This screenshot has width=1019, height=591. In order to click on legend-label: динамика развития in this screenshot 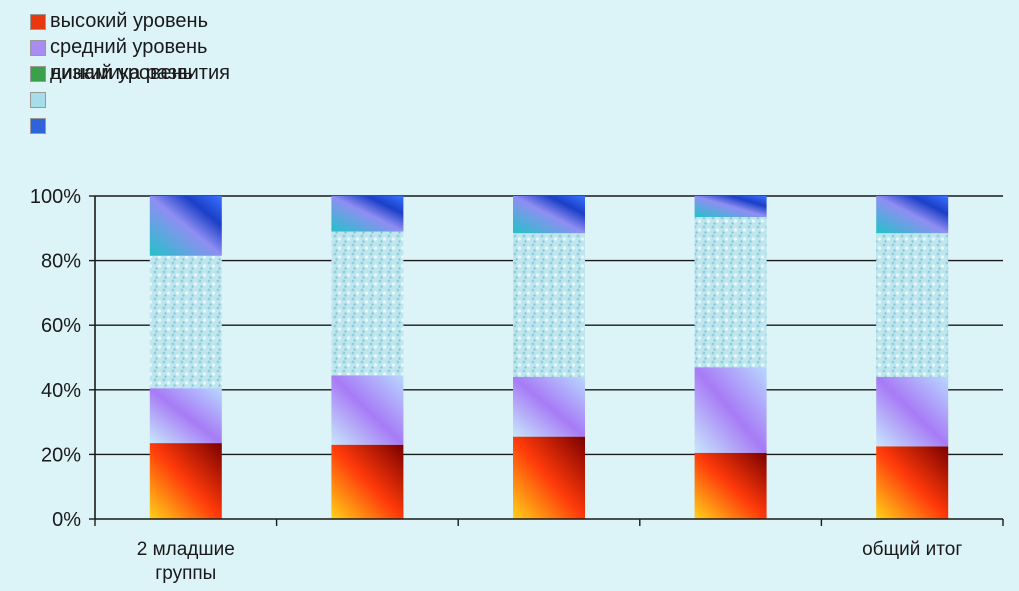, I will do `click(140, 73)`.